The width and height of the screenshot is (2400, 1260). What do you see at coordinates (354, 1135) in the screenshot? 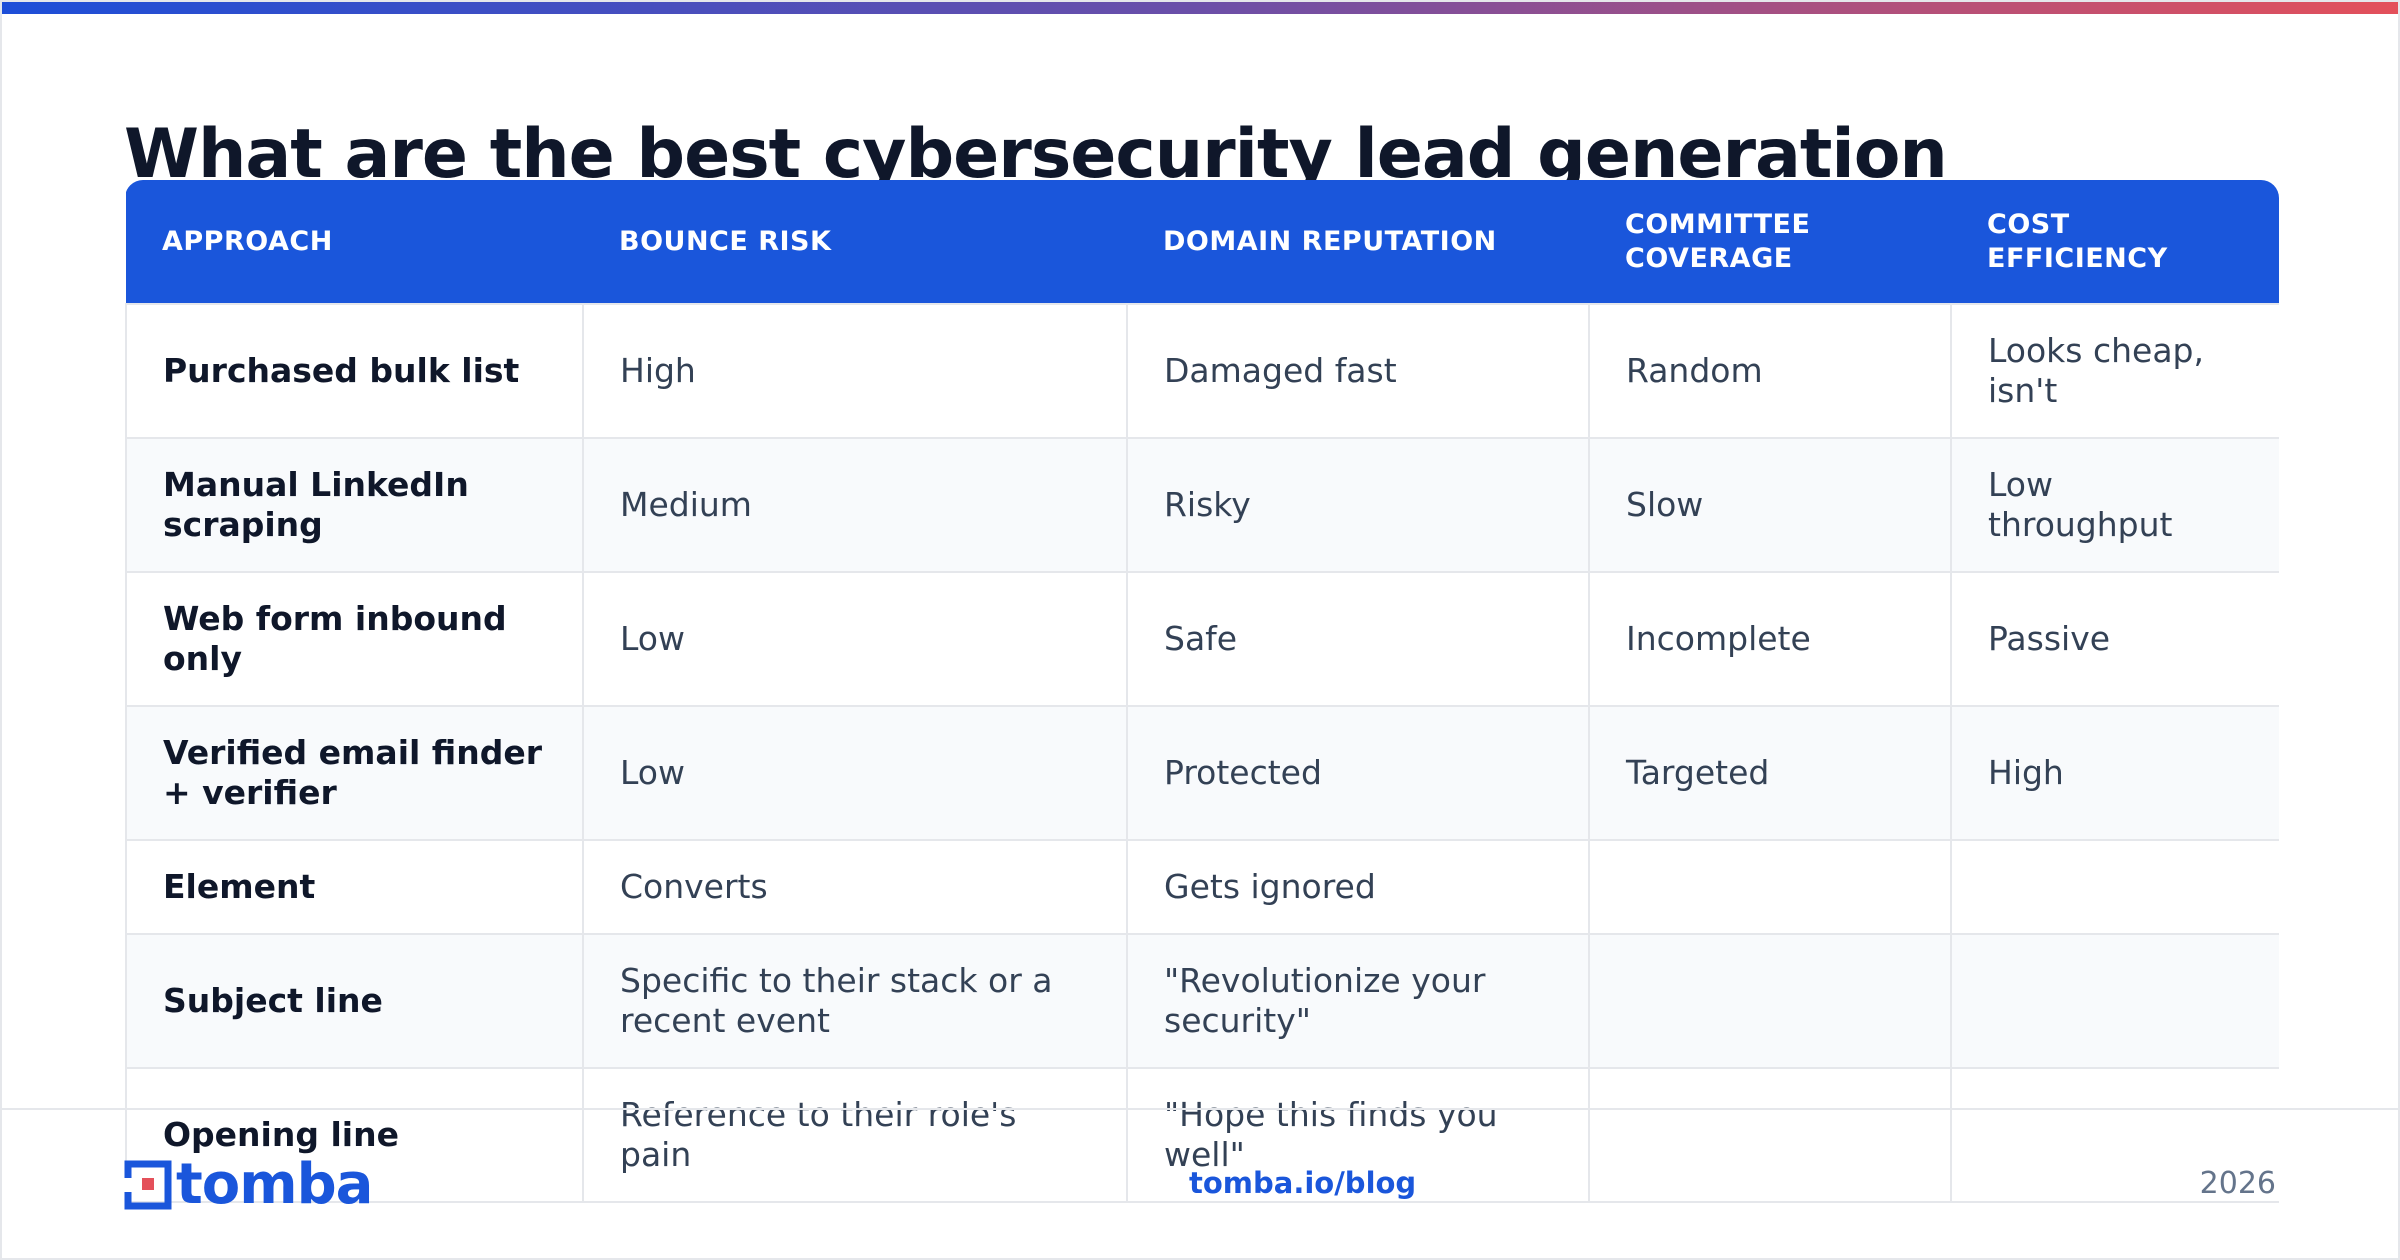
I see `table-cell: Opening line` at bounding box center [354, 1135].